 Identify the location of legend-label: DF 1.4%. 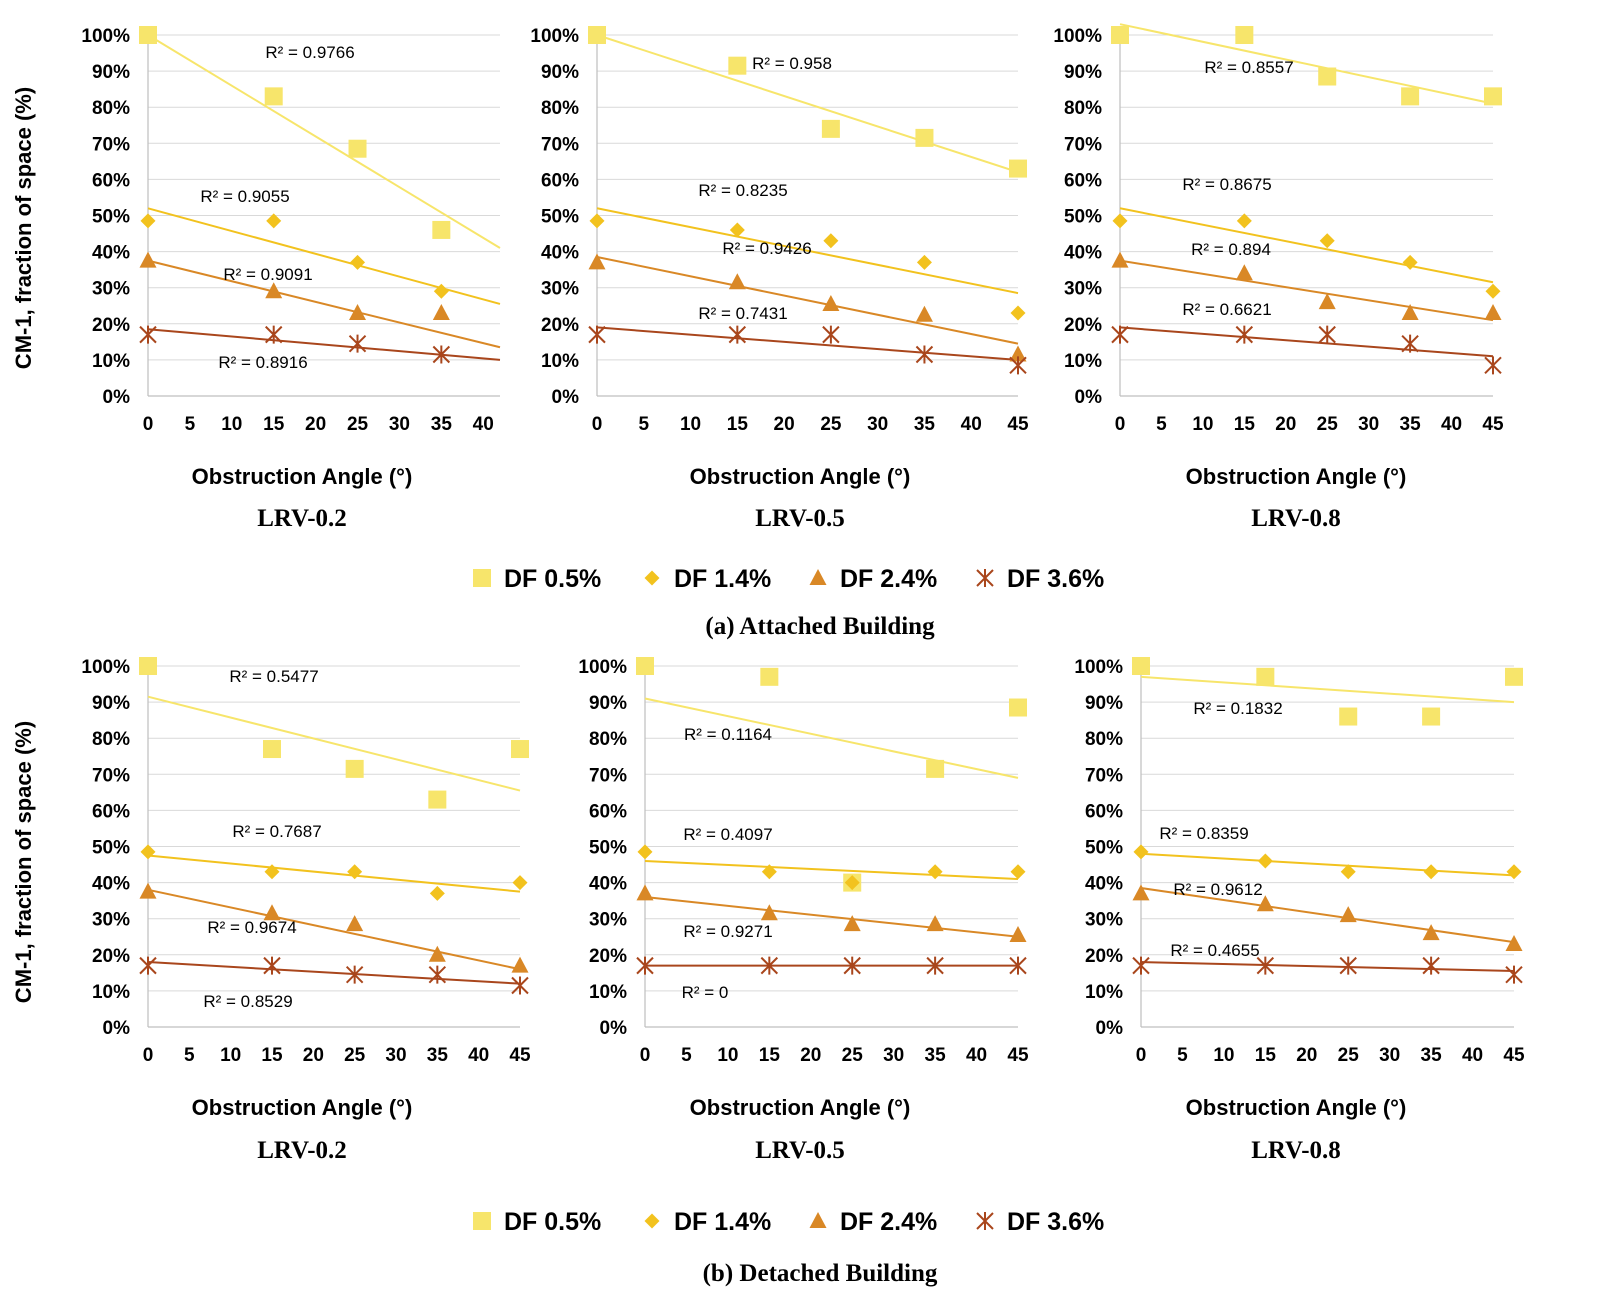
(722, 1222).